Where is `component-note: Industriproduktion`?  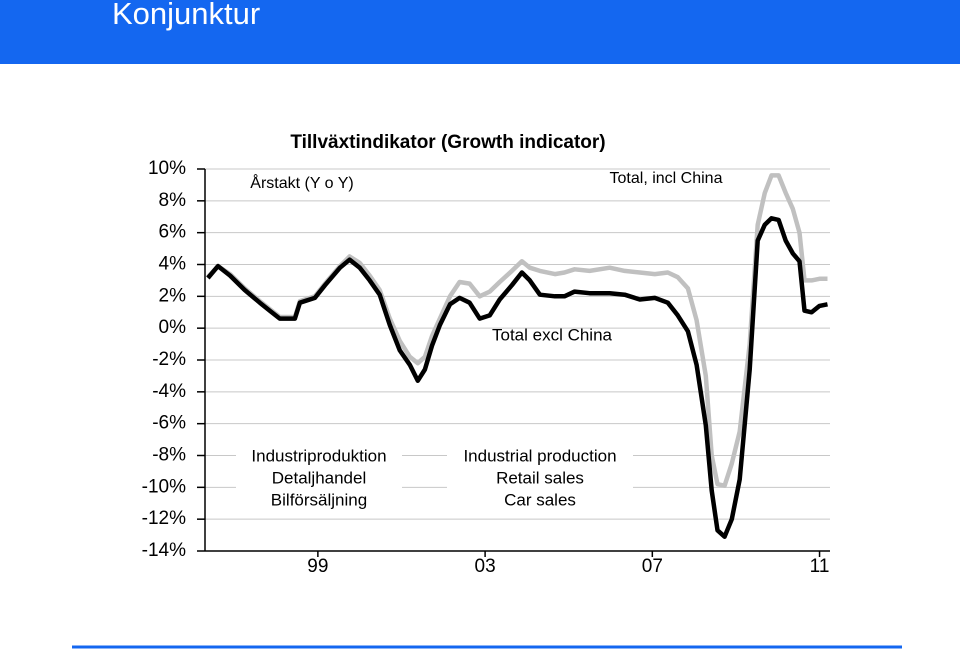
component-note: Industriproduktion is located at coordinates (318, 455).